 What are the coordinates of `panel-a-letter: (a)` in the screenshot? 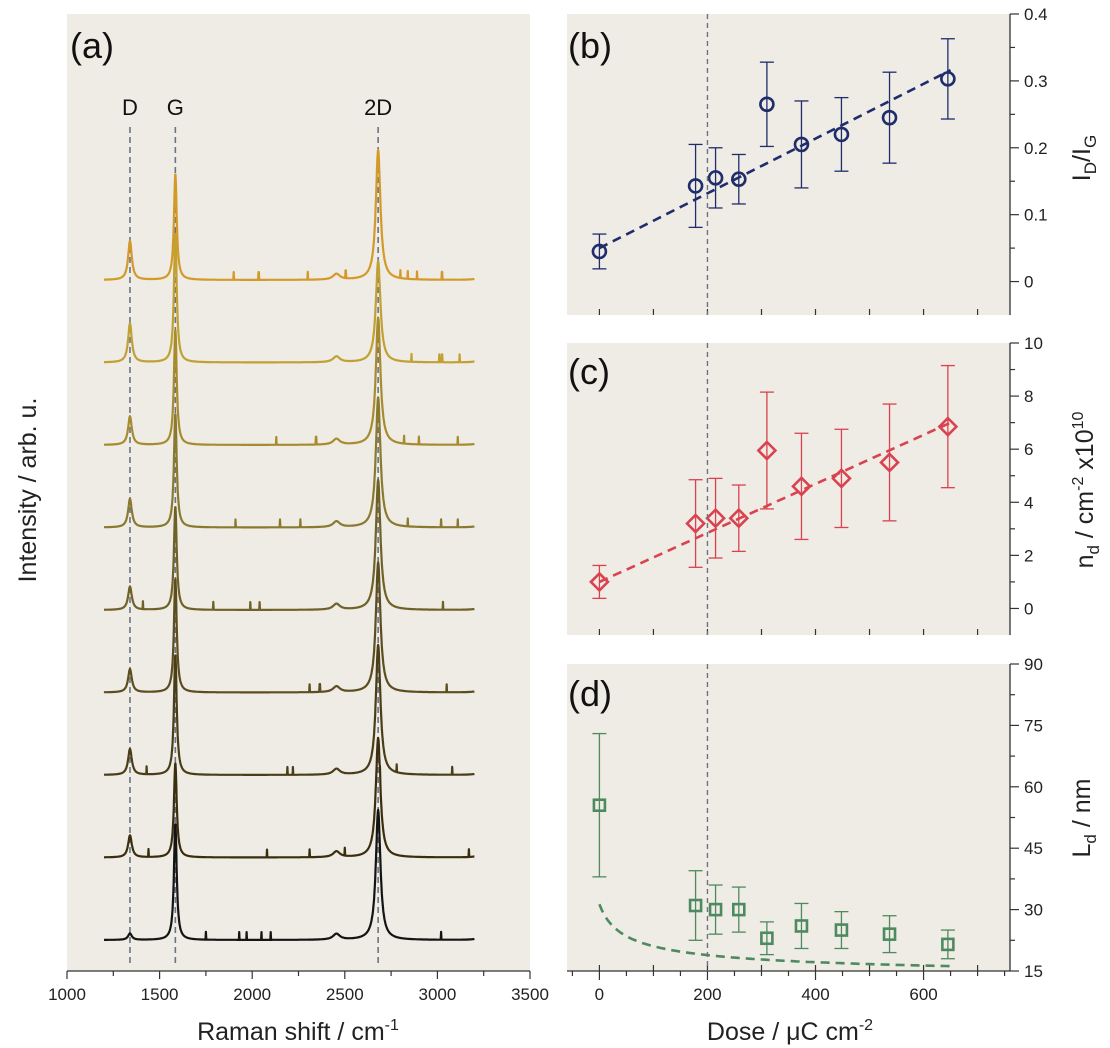 It's located at (92, 45).